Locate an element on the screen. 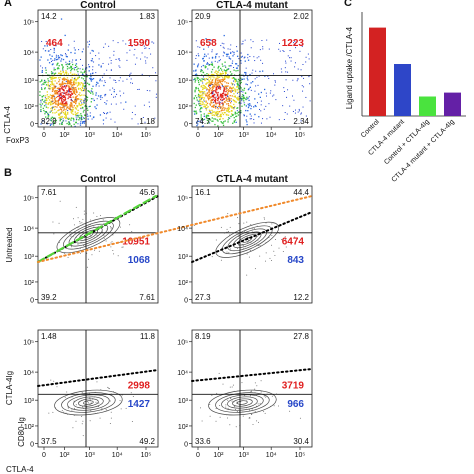 This screenshot has height=474, width=474. panel-a-control-xtick-label: 10³ is located at coordinates (90, 135).